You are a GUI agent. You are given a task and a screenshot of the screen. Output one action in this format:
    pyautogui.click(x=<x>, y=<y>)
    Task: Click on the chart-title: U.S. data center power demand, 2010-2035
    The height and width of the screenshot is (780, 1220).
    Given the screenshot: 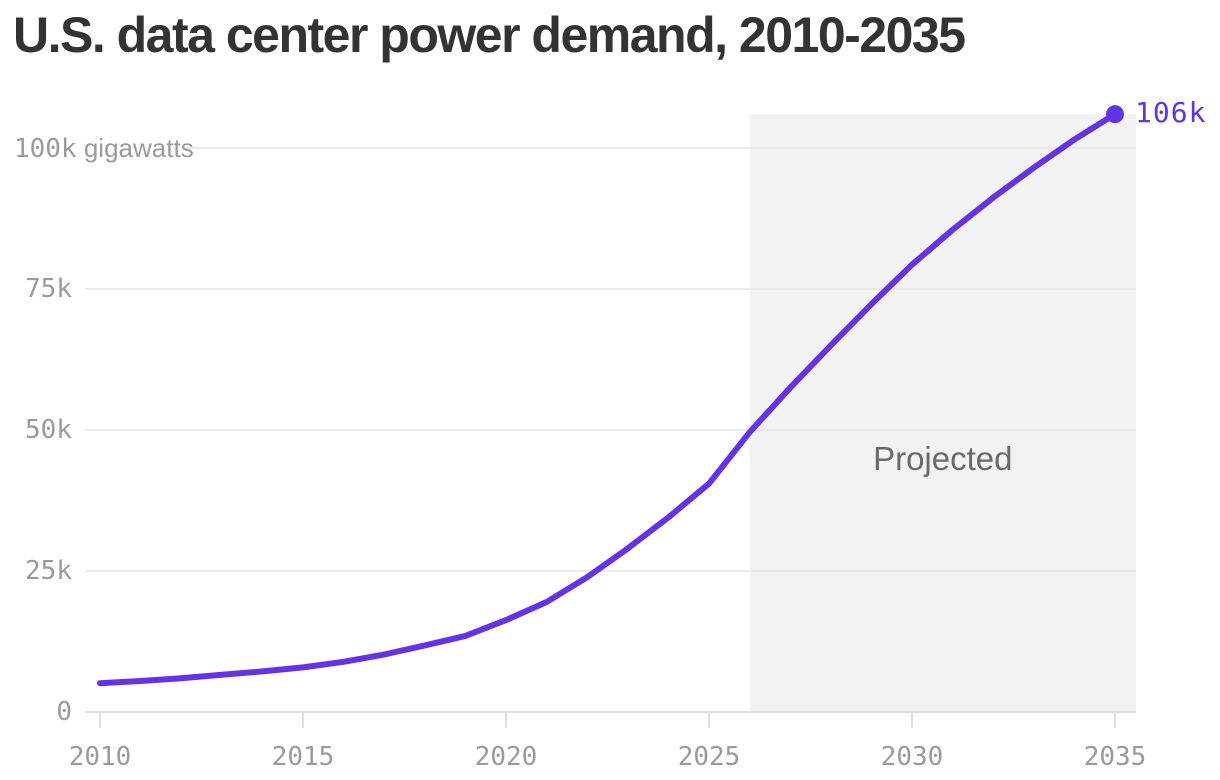 What is the action you would take?
    pyautogui.click(x=489, y=35)
    